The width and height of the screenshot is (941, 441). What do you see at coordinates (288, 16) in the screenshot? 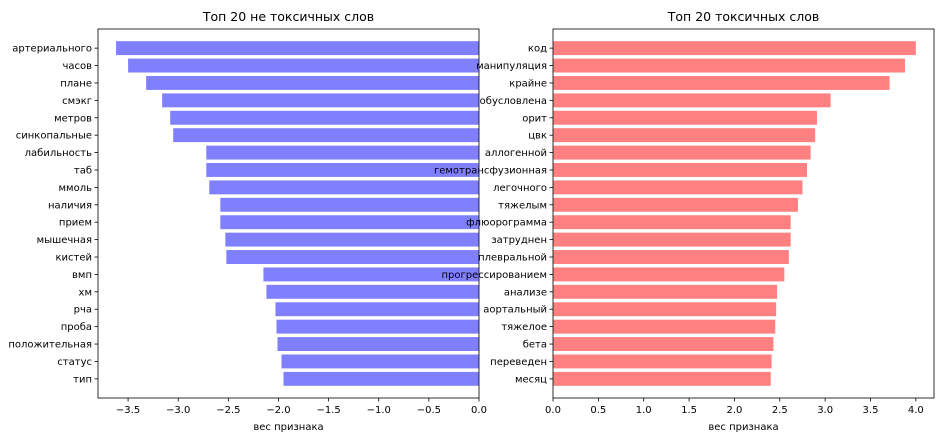
I see `chart-title: Топ 20 не токсичных слов` at bounding box center [288, 16].